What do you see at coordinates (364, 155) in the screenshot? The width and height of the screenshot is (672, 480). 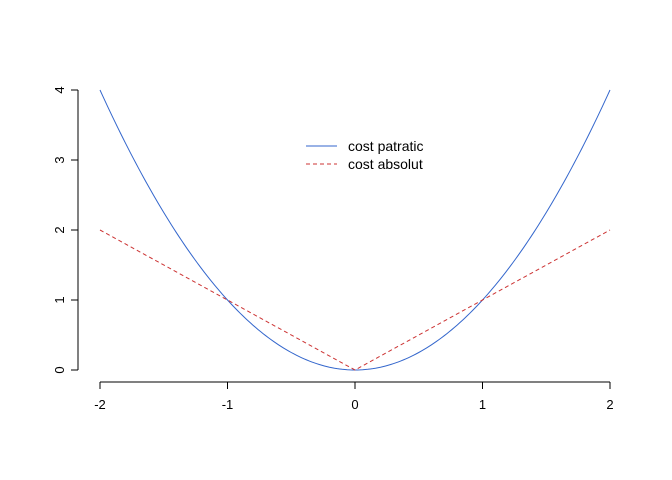 I see `legend: cost patratic cost absolut` at bounding box center [364, 155].